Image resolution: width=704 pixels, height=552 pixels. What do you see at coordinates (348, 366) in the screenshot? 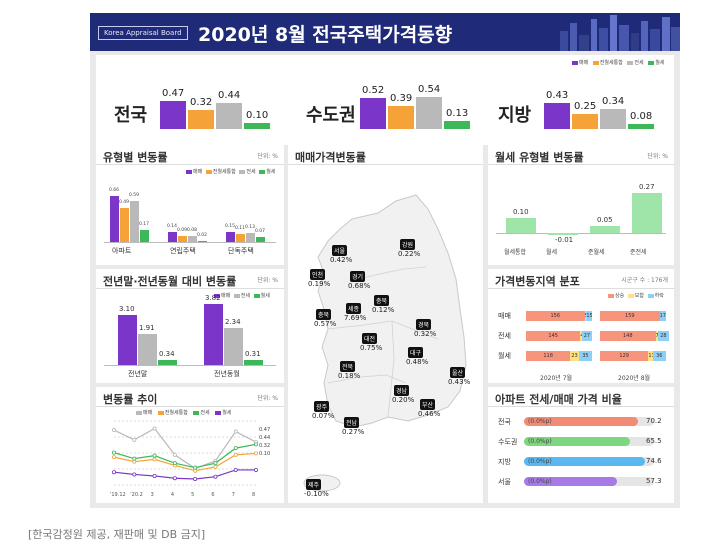
I see `map-region-tag: 전북` at bounding box center [348, 366].